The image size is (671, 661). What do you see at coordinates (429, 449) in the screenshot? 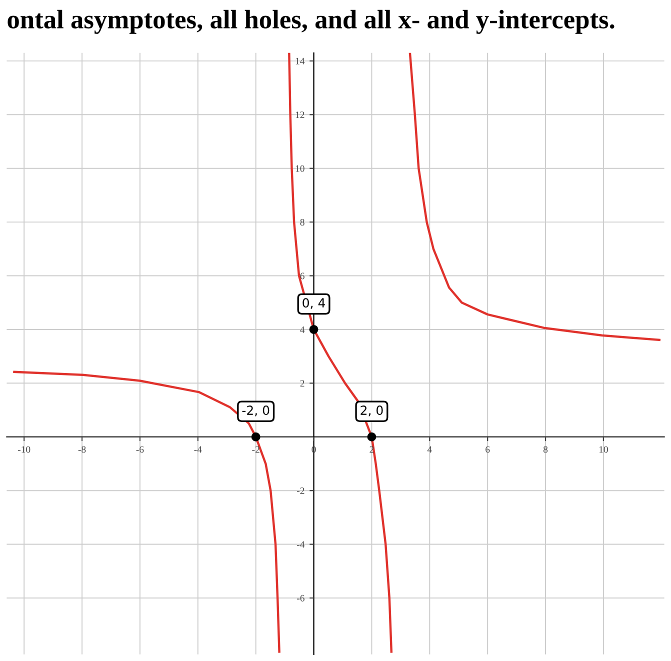
I see `x-tick-label: 4` at bounding box center [429, 449].